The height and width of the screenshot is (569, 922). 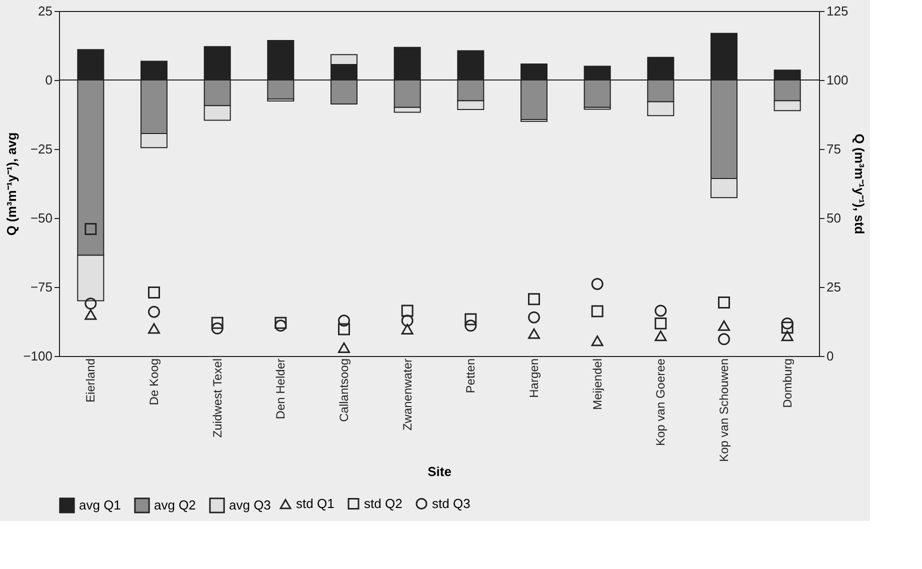 I want to click on y2-tick-label: 125, so click(x=837, y=11).